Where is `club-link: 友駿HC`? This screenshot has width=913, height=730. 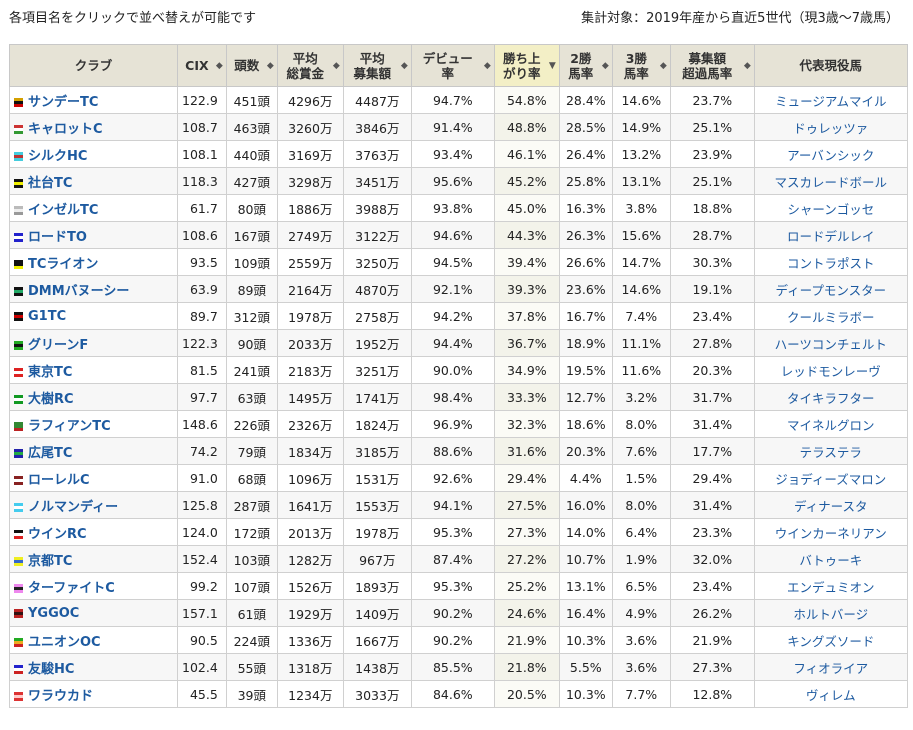 club-link: 友駿HC is located at coordinates (51, 669).